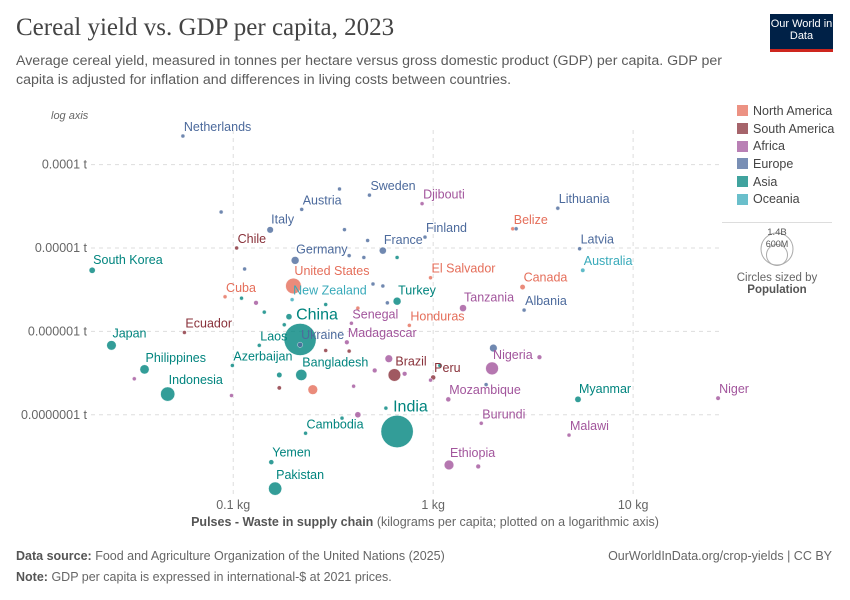 The width and height of the screenshot is (850, 600). Describe the element at coordinates (777, 259) in the screenshot. I see `size-legend: 1.4B 600M Circles sized by Population` at that location.